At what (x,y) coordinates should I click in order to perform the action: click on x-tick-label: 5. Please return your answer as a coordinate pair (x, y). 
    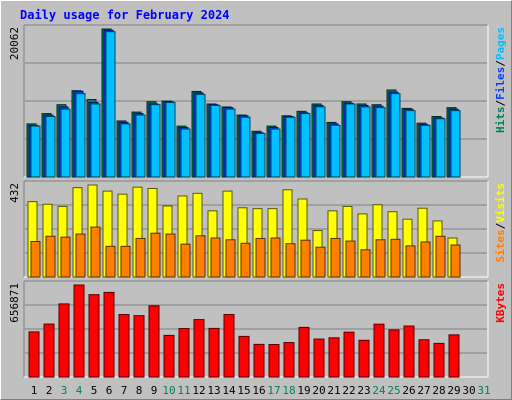
    Looking at the image, I should click on (94, 390).